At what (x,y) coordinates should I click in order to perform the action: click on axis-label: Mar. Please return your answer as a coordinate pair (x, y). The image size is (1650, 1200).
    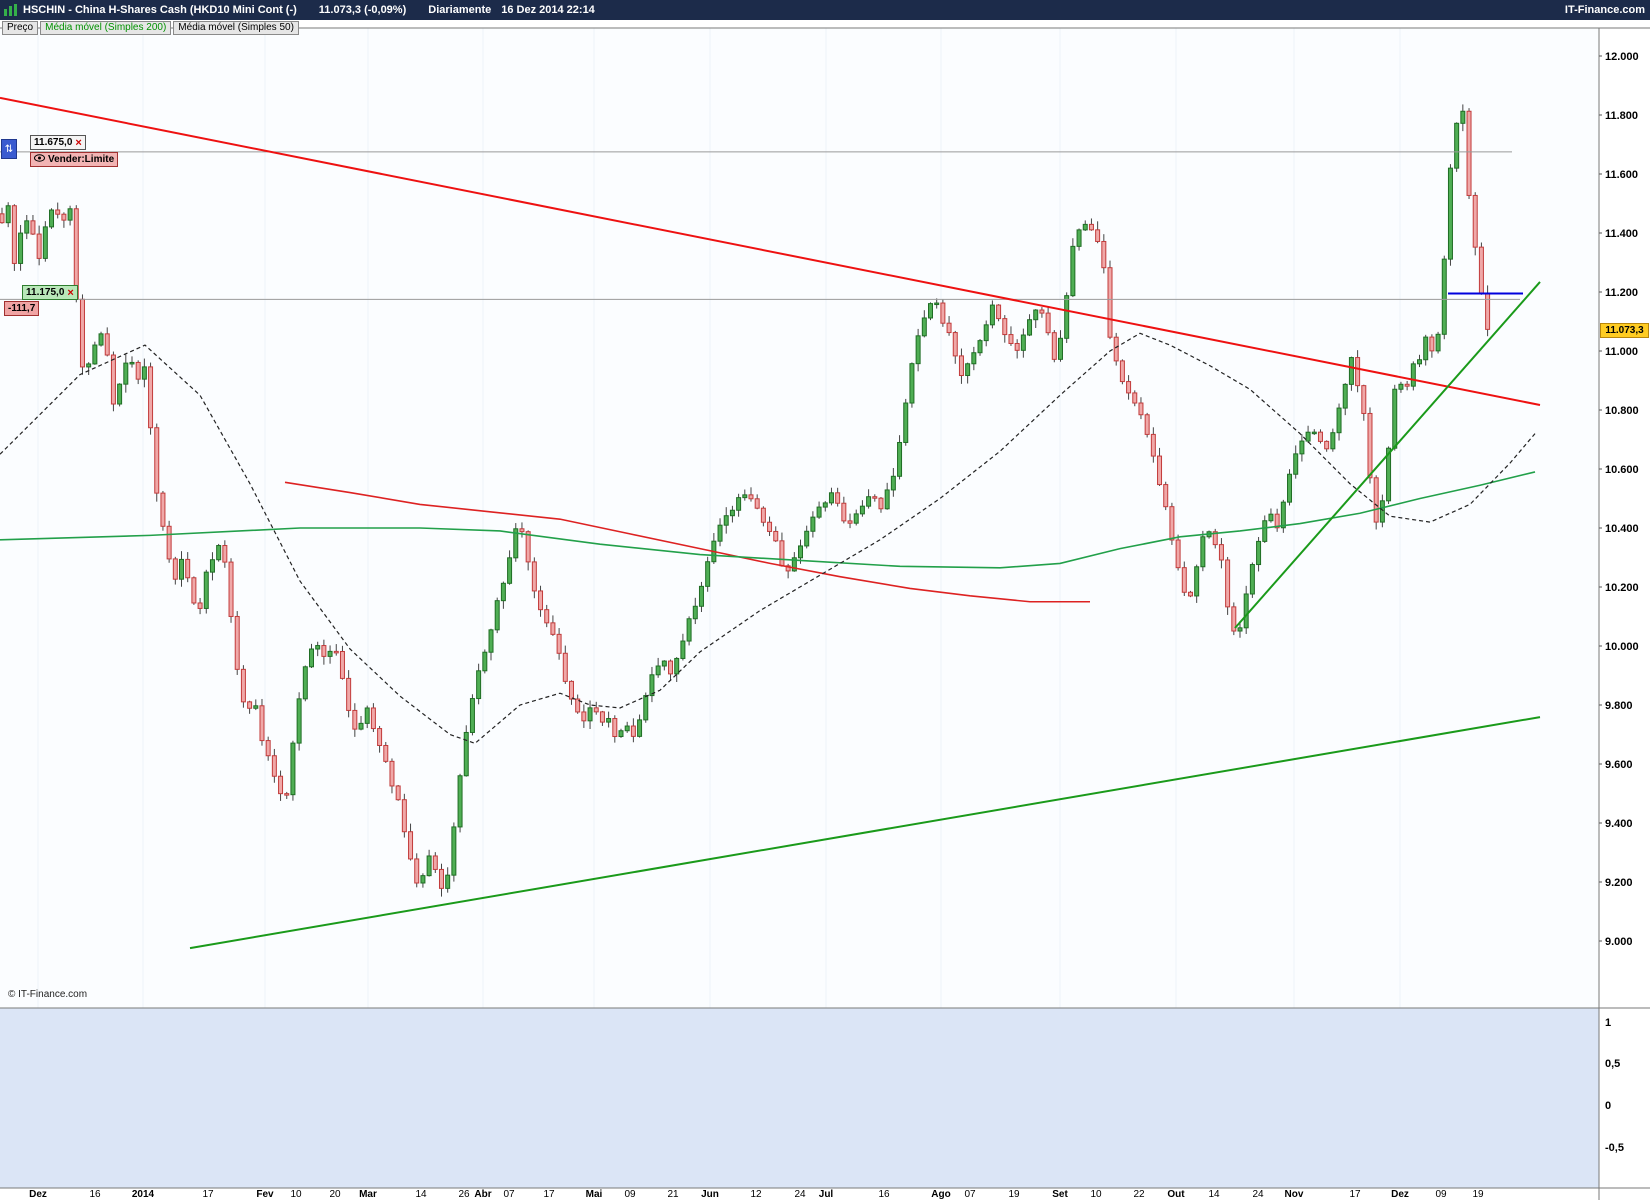
    Looking at the image, I should click on (368, 1194).